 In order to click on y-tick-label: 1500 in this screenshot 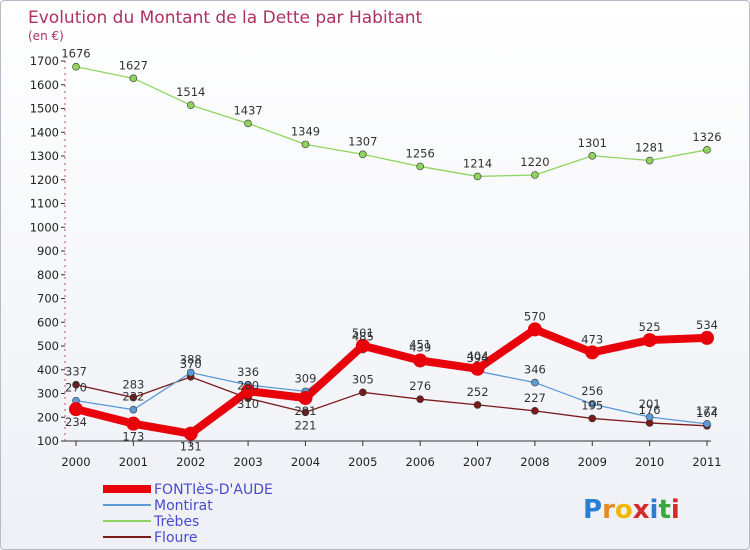, I will do `click(44, 109)`.